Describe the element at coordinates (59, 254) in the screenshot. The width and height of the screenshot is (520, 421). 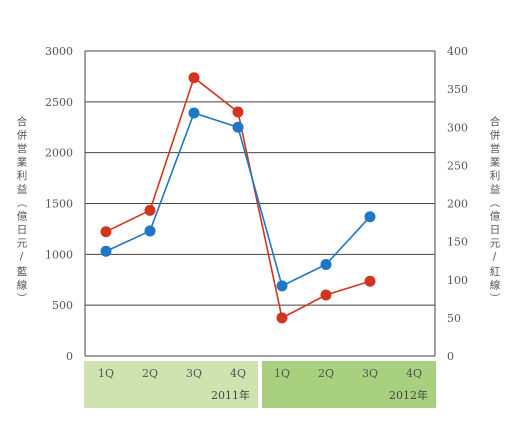
I see `left-tick-label: 1000` at that location.